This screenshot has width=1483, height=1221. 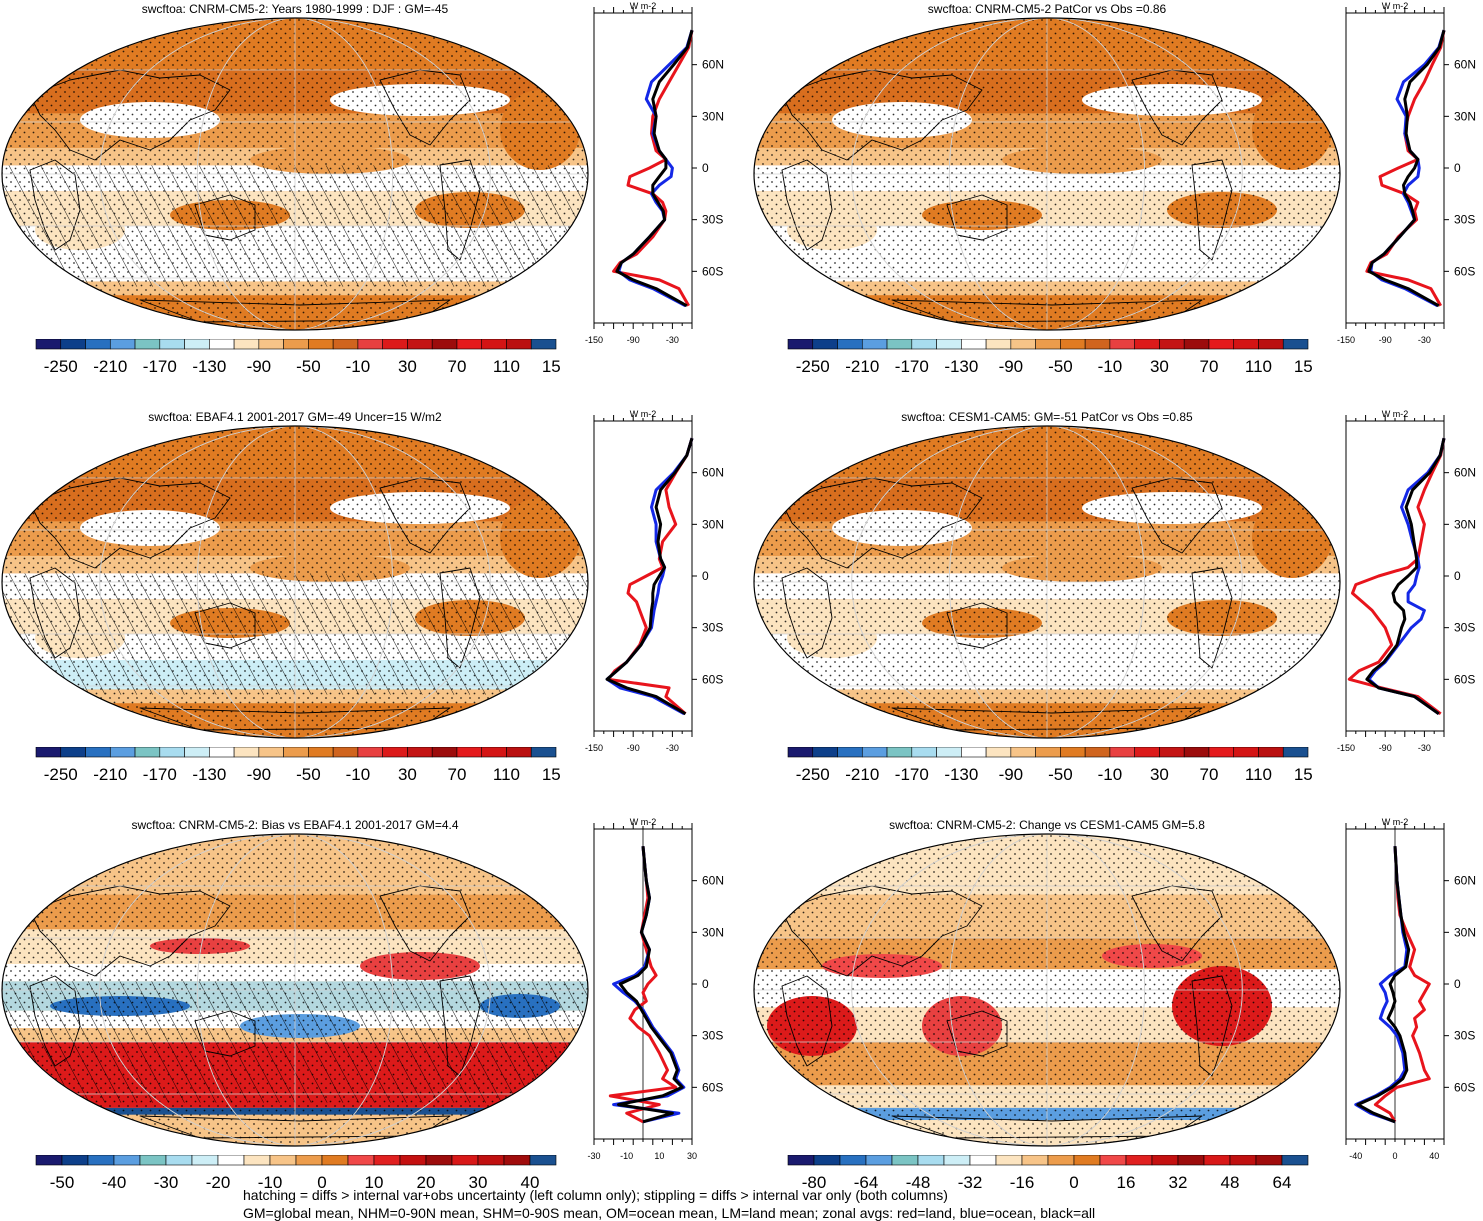 What do you see at coordinates (626, 1156) in the screenshot?
I see `zonal-x-tick: -10` at bounding box center [626, 1156].